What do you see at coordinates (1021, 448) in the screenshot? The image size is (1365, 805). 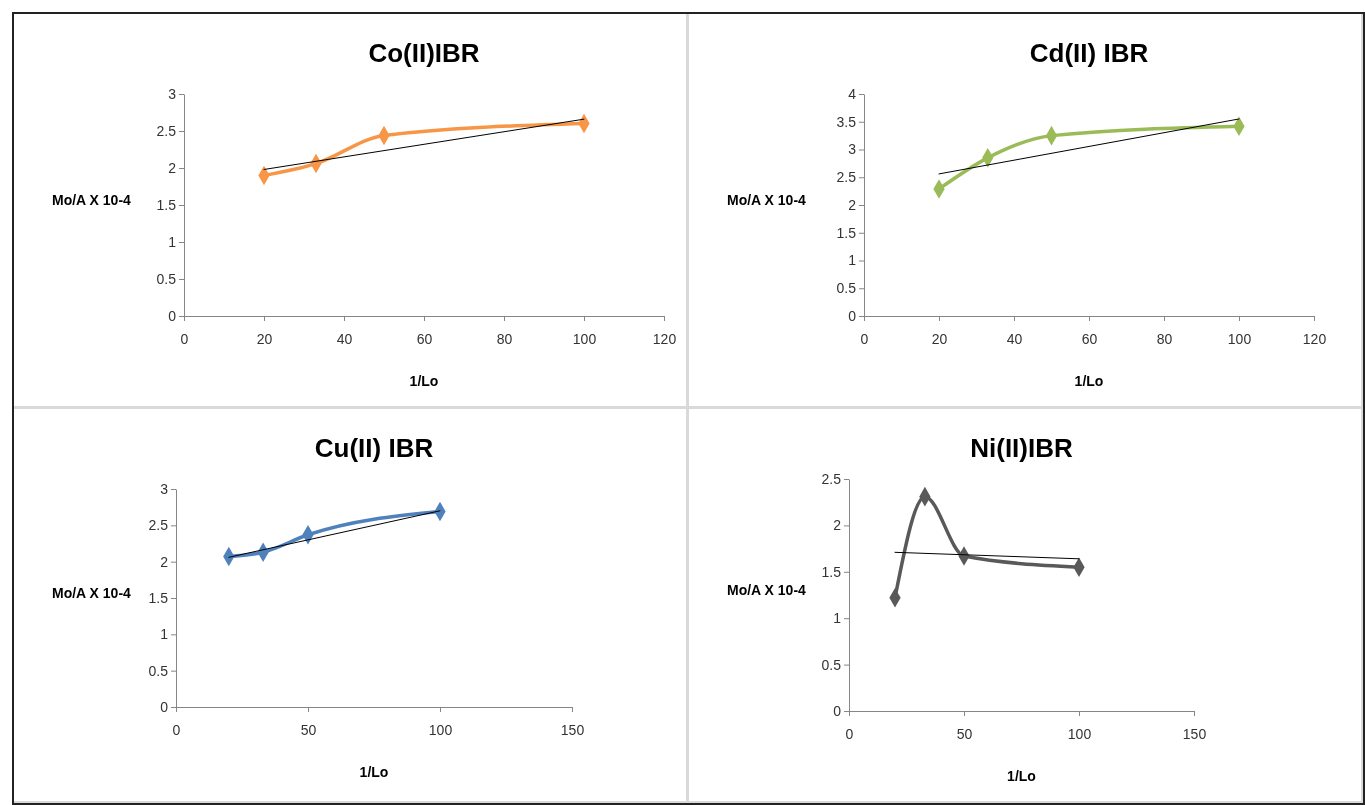 I see `chart-title: Ni(II)IBR` at bounding box center [1021, 448].